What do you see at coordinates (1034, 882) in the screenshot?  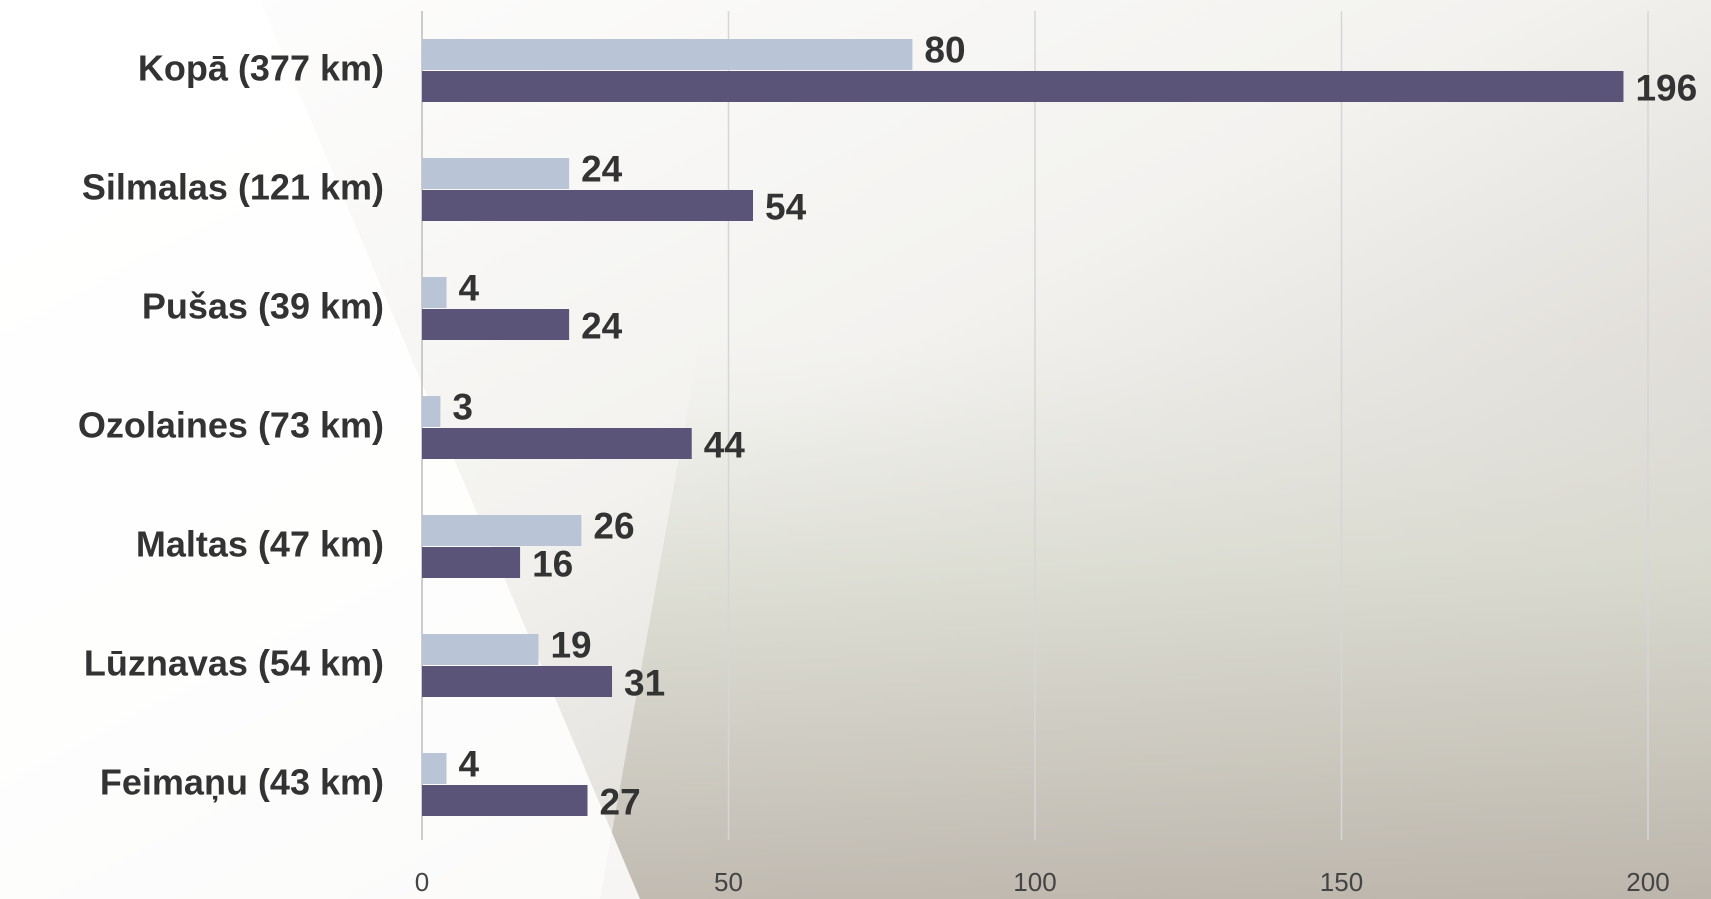 I see `x-tick-label: 100` at bounding box center [1034, 882].